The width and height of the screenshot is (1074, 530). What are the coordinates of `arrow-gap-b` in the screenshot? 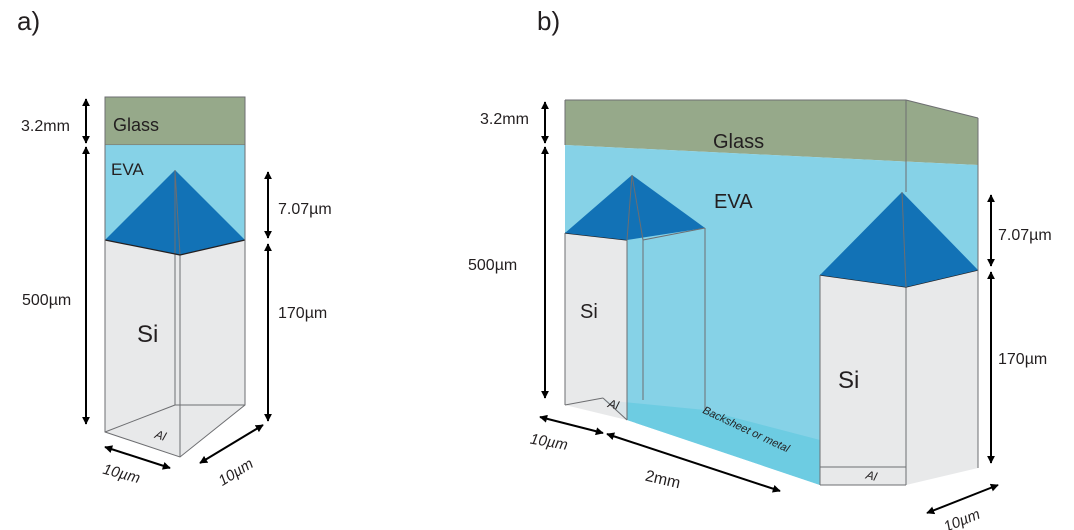 It's located at (693, 462).